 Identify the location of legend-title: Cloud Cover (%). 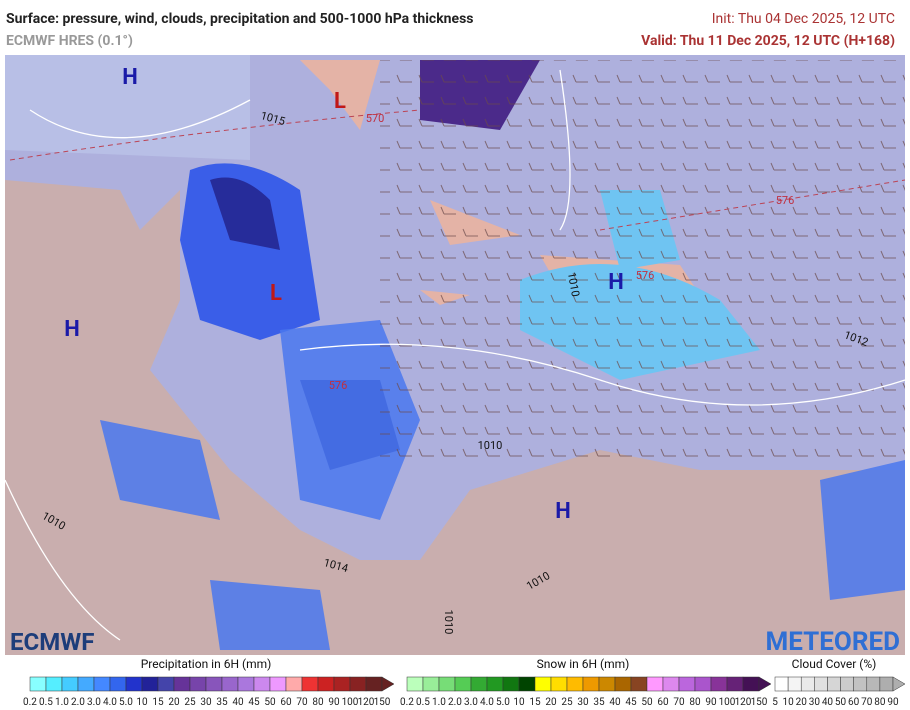
(834, 664).